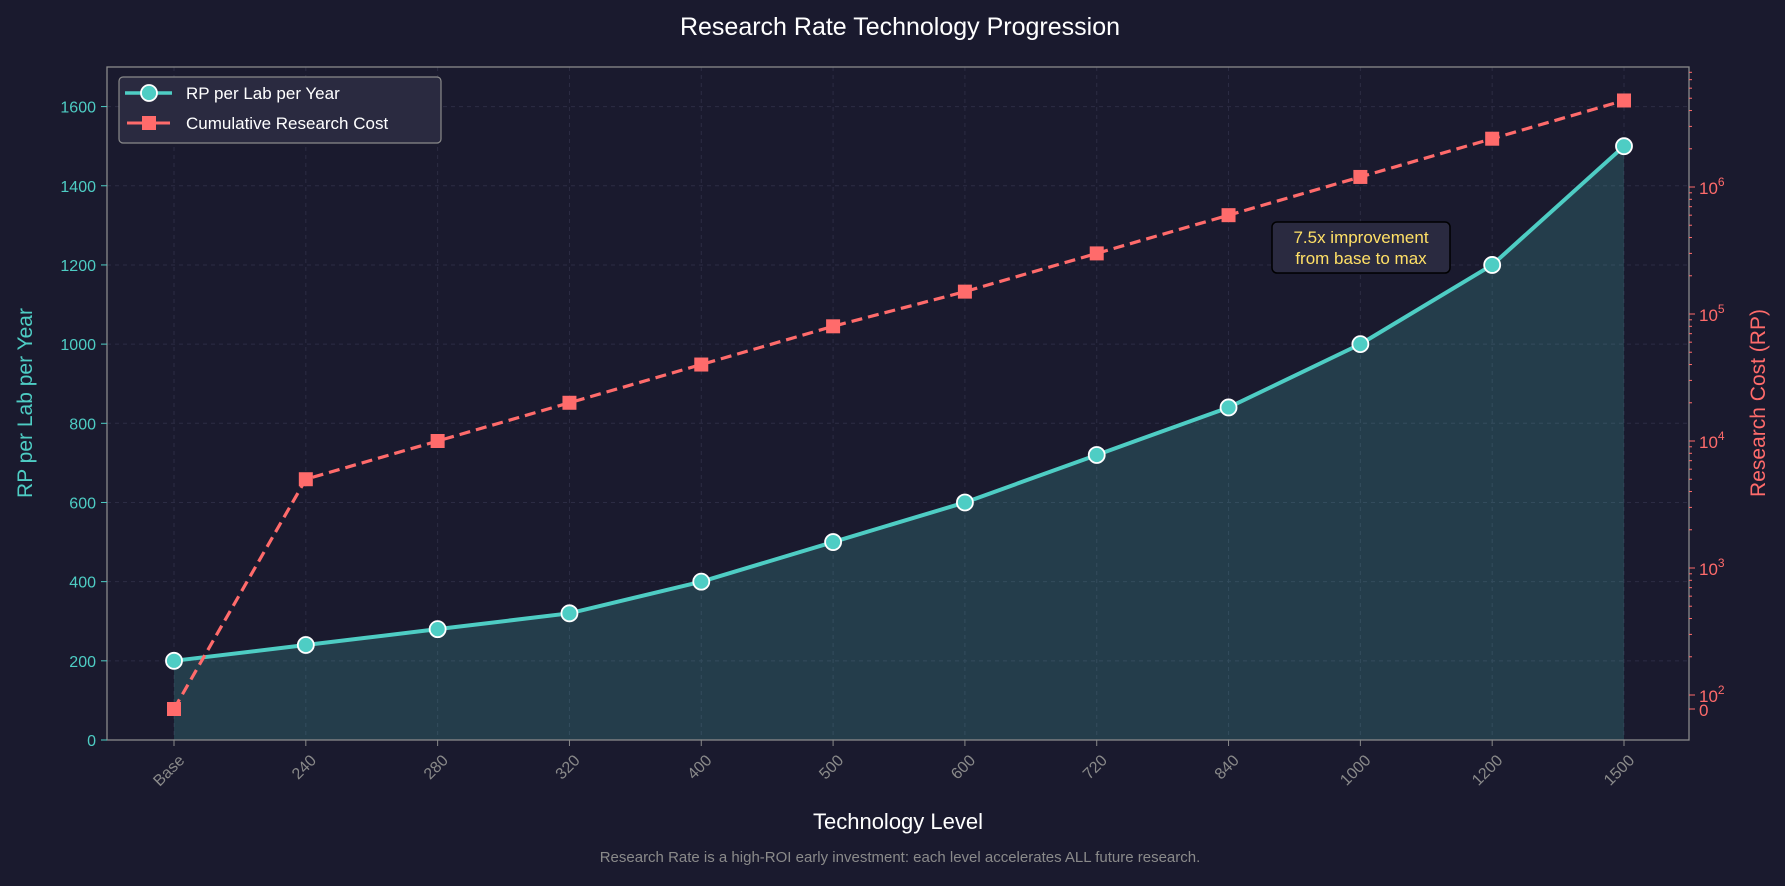 This screenshot has width=1785, height=886. I want to click on annotation-line-1: 7.5x improvement, so click(1360, 237).